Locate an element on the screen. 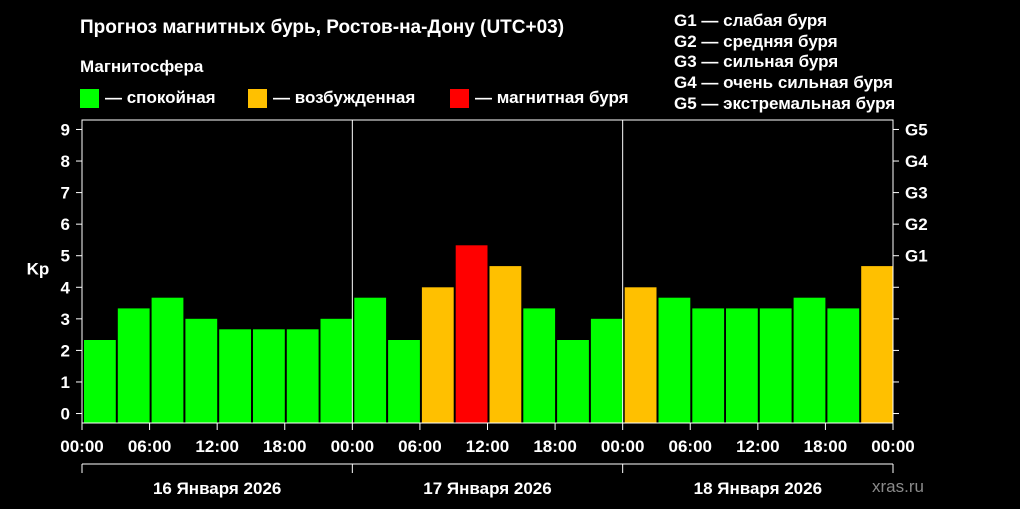 The height and width of the screenshot is (509, 1020). y-tick-label: 1 is located at coordinates (65, 382).